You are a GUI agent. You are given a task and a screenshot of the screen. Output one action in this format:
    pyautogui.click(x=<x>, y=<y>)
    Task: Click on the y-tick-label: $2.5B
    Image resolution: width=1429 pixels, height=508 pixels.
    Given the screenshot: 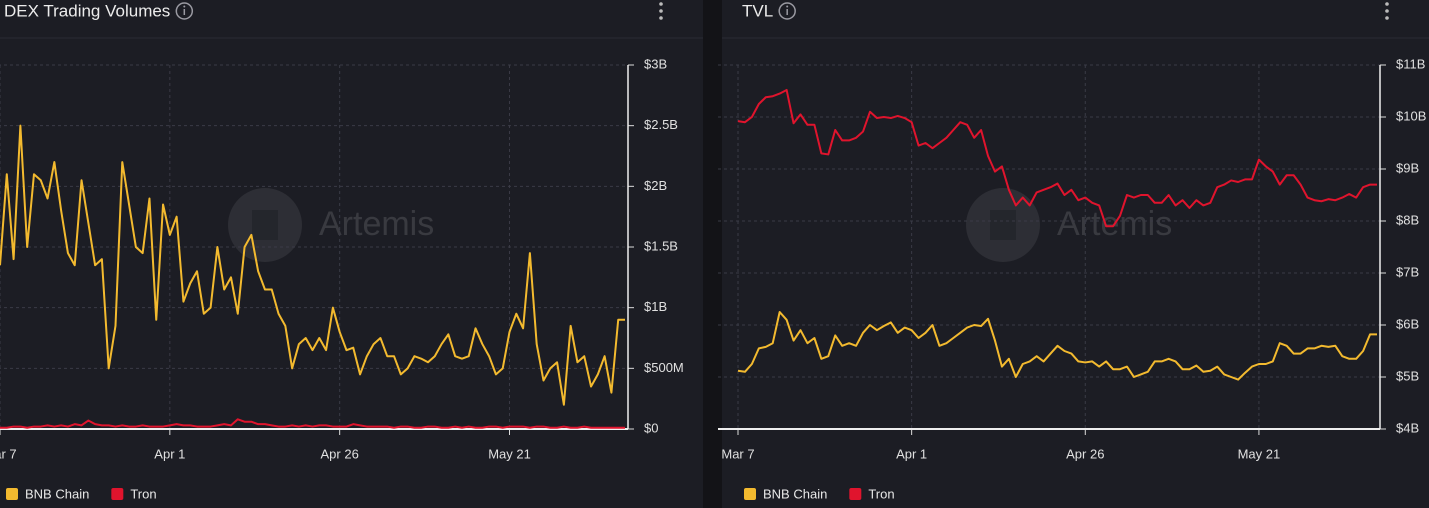 What is the action you would take?
    pyautogui.click(x=661, y=124)
    